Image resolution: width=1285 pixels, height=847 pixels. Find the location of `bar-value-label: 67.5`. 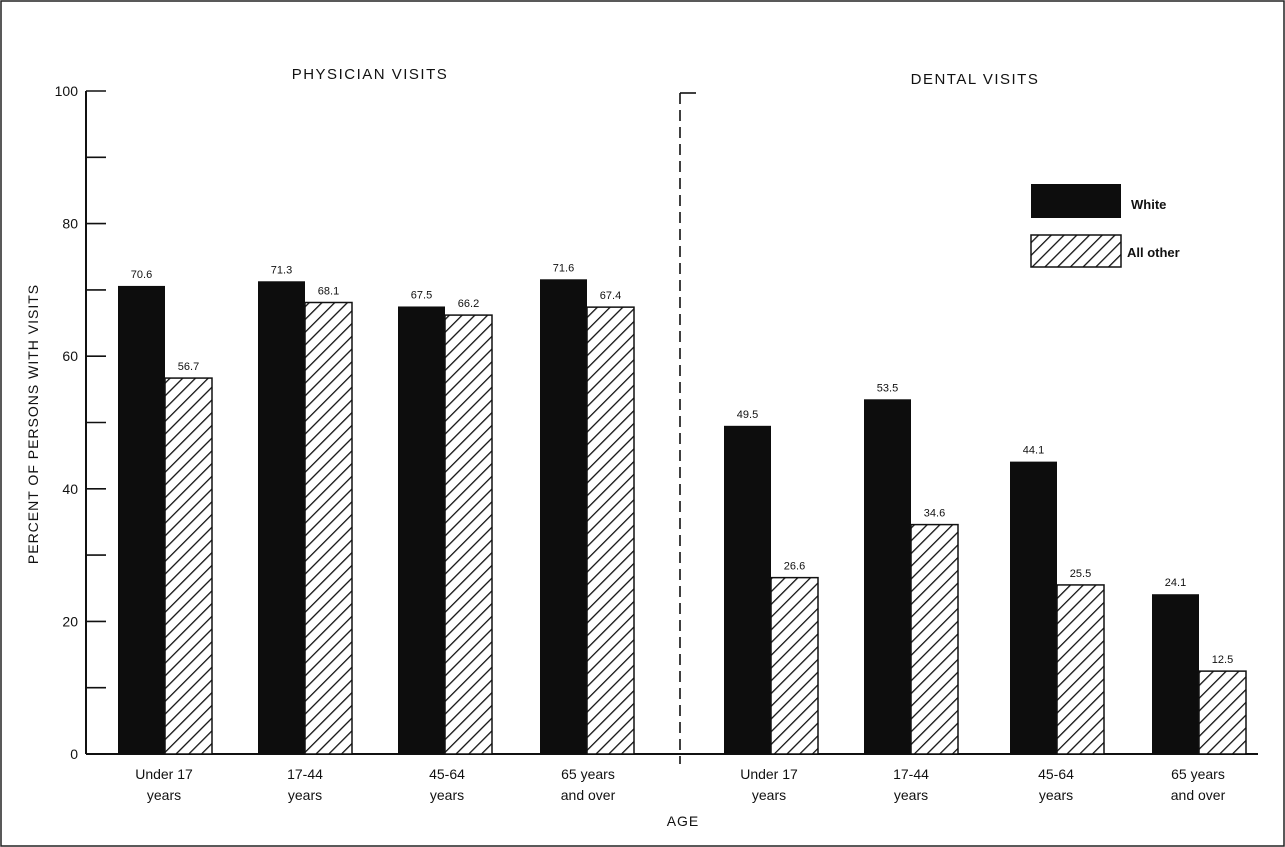

bar-value-label: 67.5 is located at coordinates (421, 295).